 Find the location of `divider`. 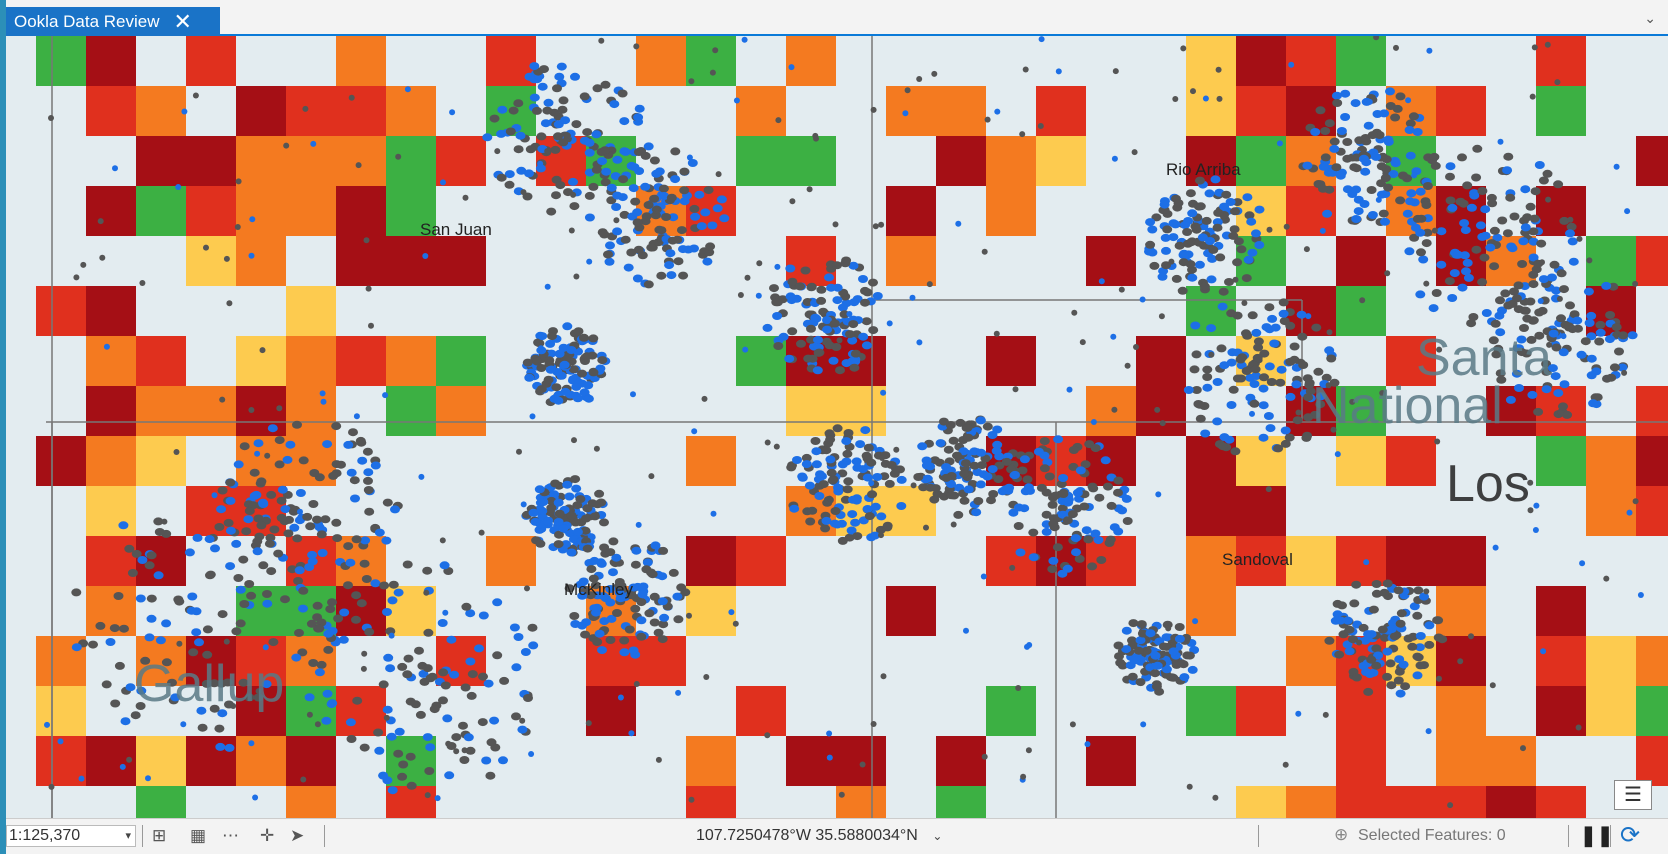

divider is located at coordinates (1258, 836).